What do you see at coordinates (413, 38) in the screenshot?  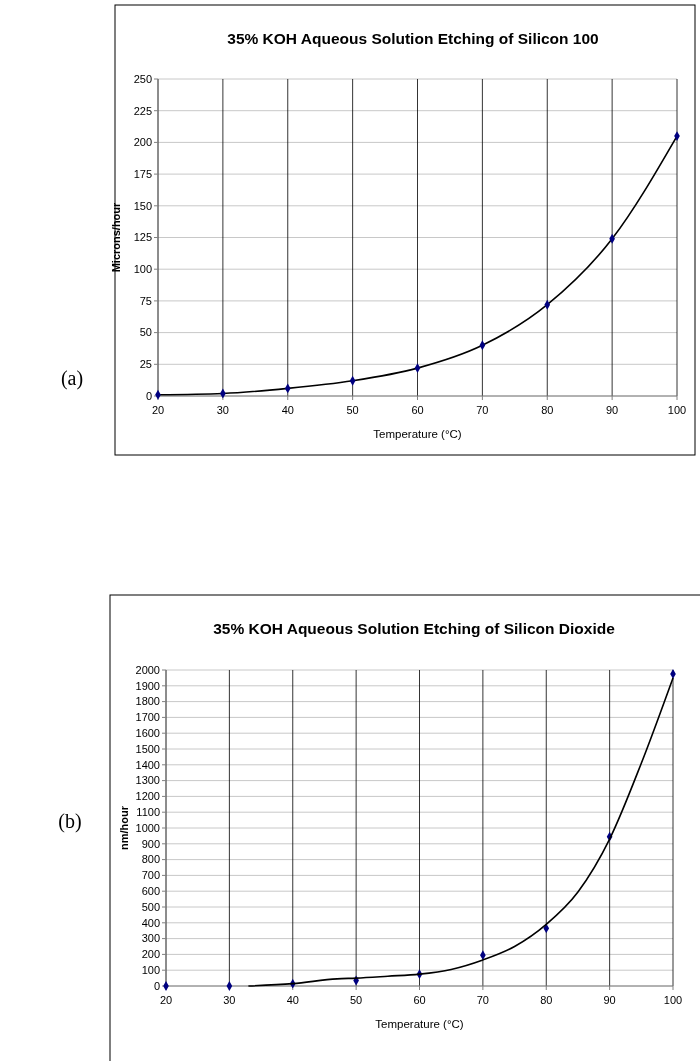 I see `chart-title: 35% KOH Aqueous Solution Etching of Silicon 100` at bounding box center [413, 38].